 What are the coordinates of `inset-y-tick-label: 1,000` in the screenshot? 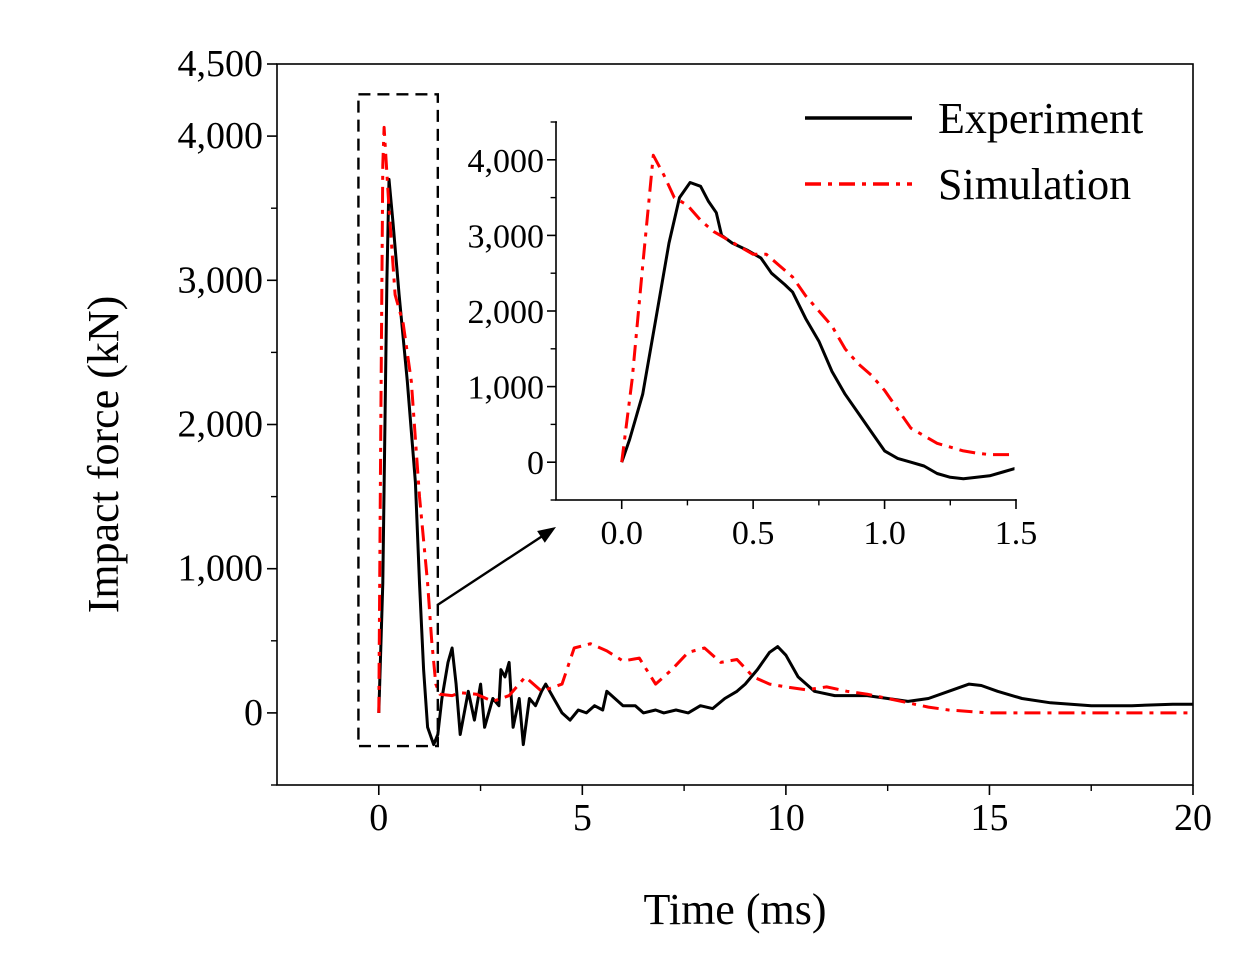 It's located at (506, 388).